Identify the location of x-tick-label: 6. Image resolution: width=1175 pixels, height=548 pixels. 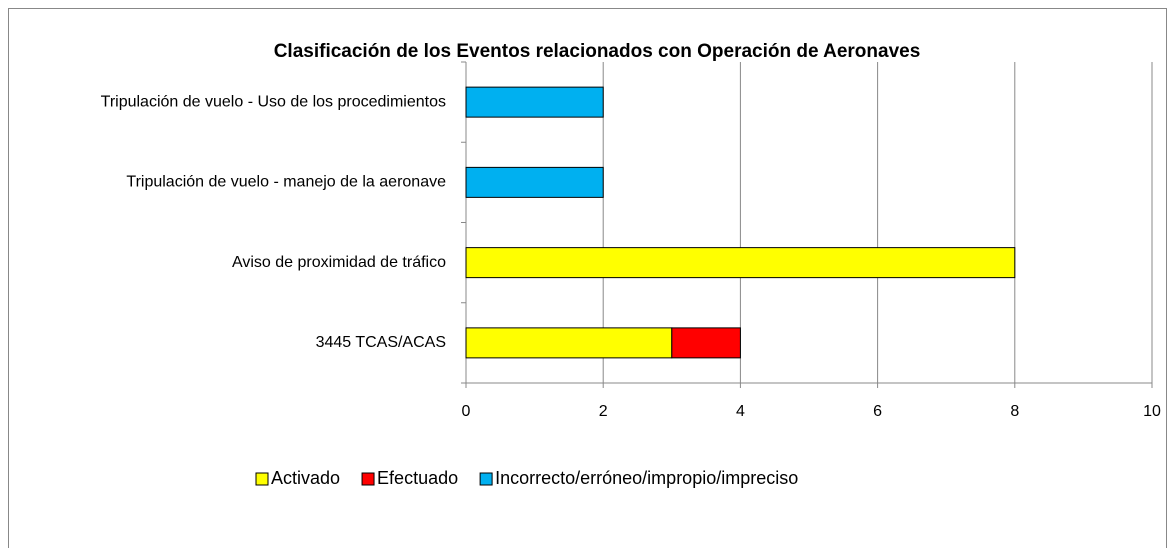
(877, 411).